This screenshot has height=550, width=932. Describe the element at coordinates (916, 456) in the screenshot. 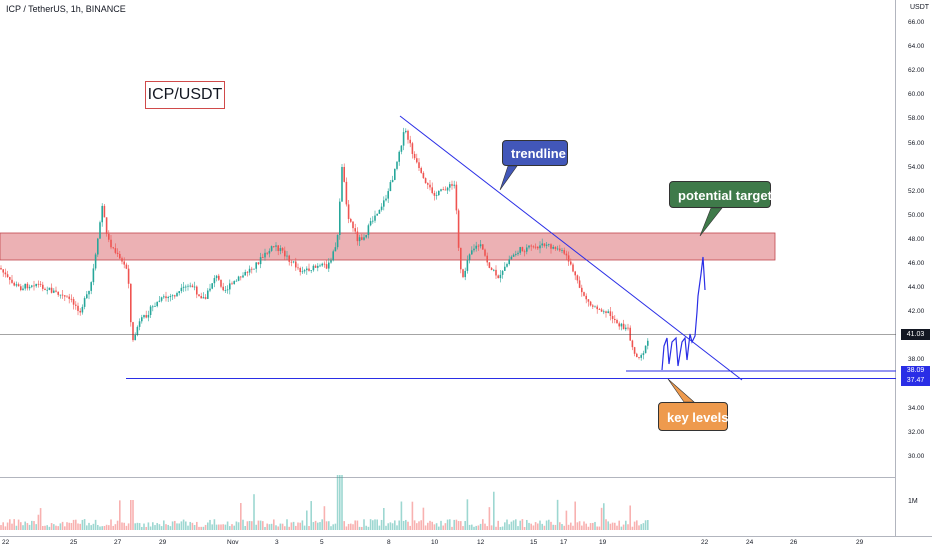

I see `price-tick-label: 30.00` at that location.